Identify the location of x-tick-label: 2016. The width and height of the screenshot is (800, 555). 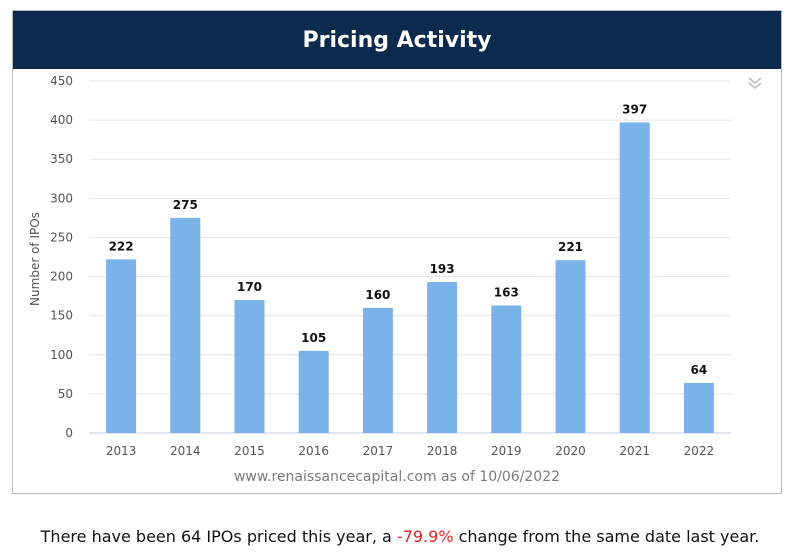
(313, 451).